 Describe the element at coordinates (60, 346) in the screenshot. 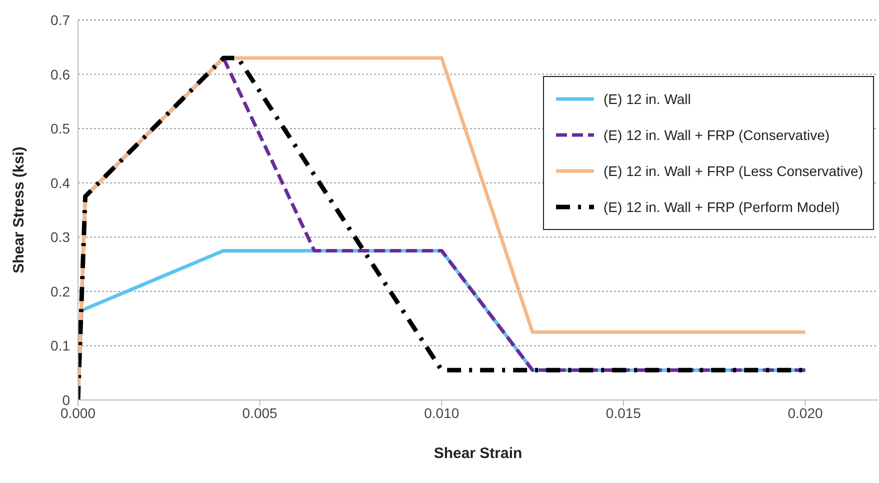

I see `y-tick-label: 0.1` at that location.